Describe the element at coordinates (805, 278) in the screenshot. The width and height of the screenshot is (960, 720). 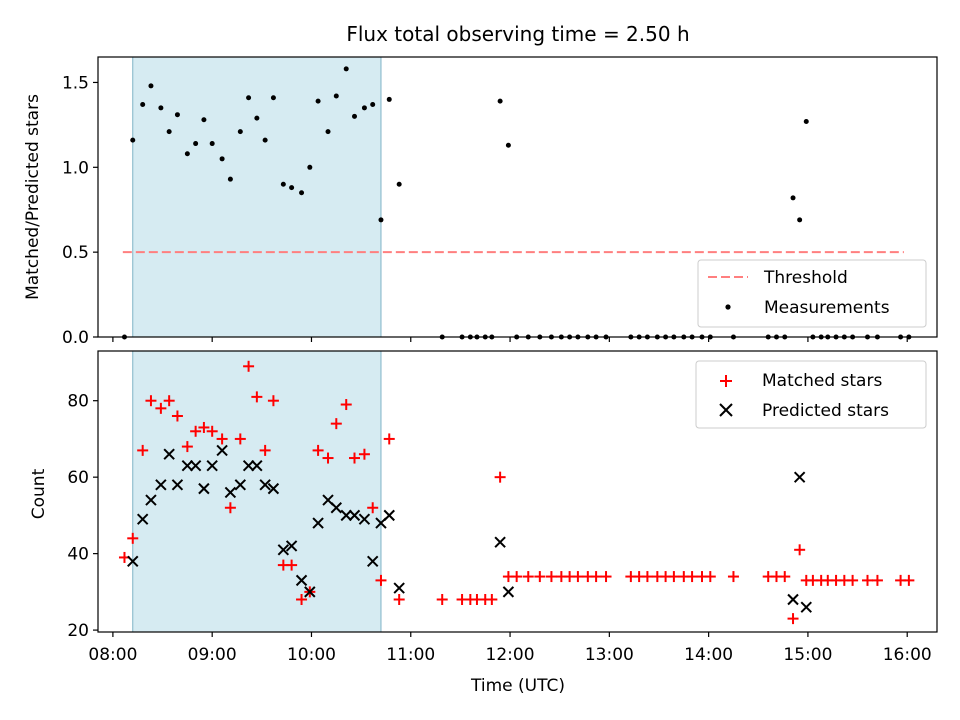
I see `threshold-legend-label: Threshold` at that location.